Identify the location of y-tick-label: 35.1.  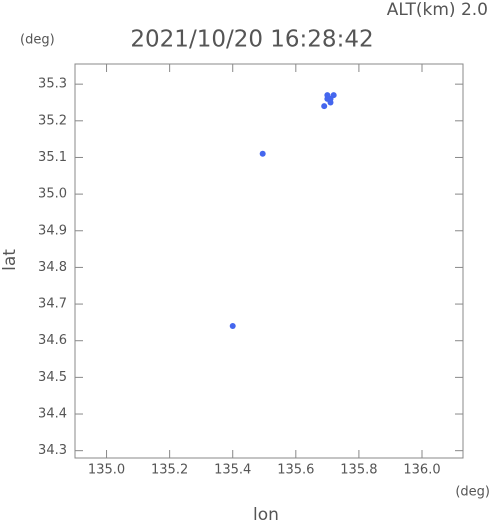
(52, 157).